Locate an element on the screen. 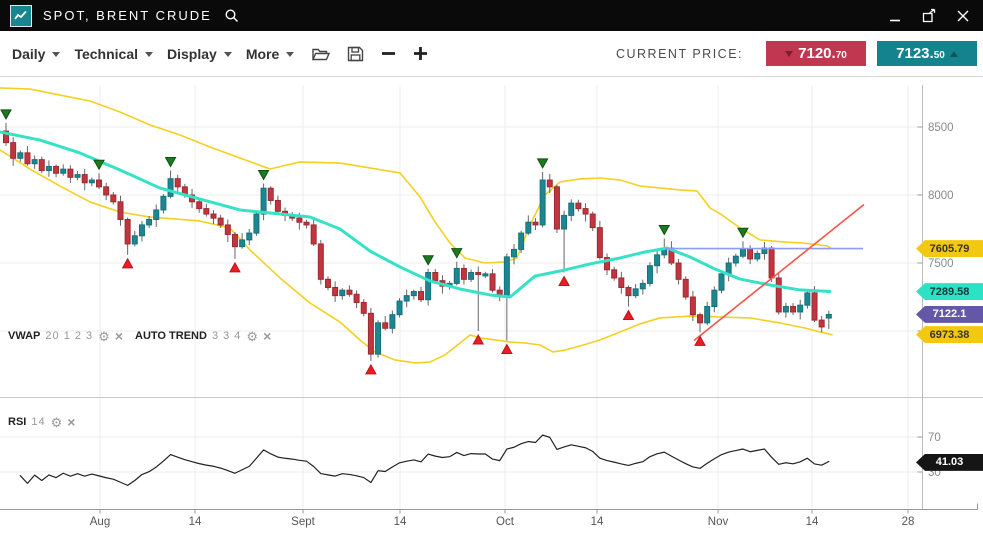 This screenshot has width=983, height=533. window-controls is located at coordinates (929, 16).